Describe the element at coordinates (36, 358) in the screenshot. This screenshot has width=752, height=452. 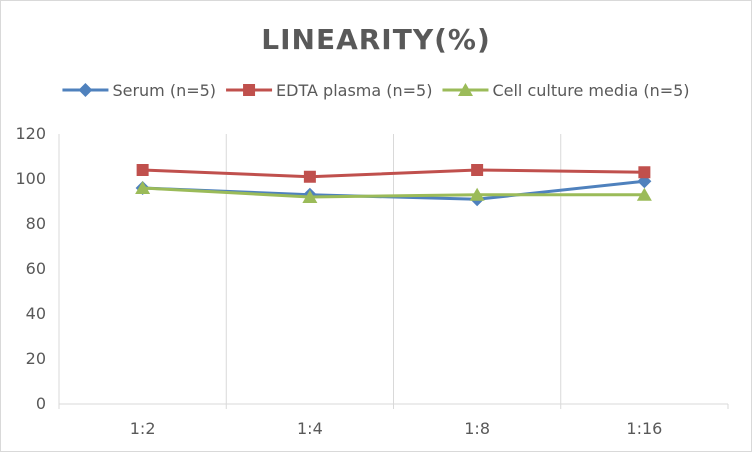
I see `y-tick-label: 20` at that location.